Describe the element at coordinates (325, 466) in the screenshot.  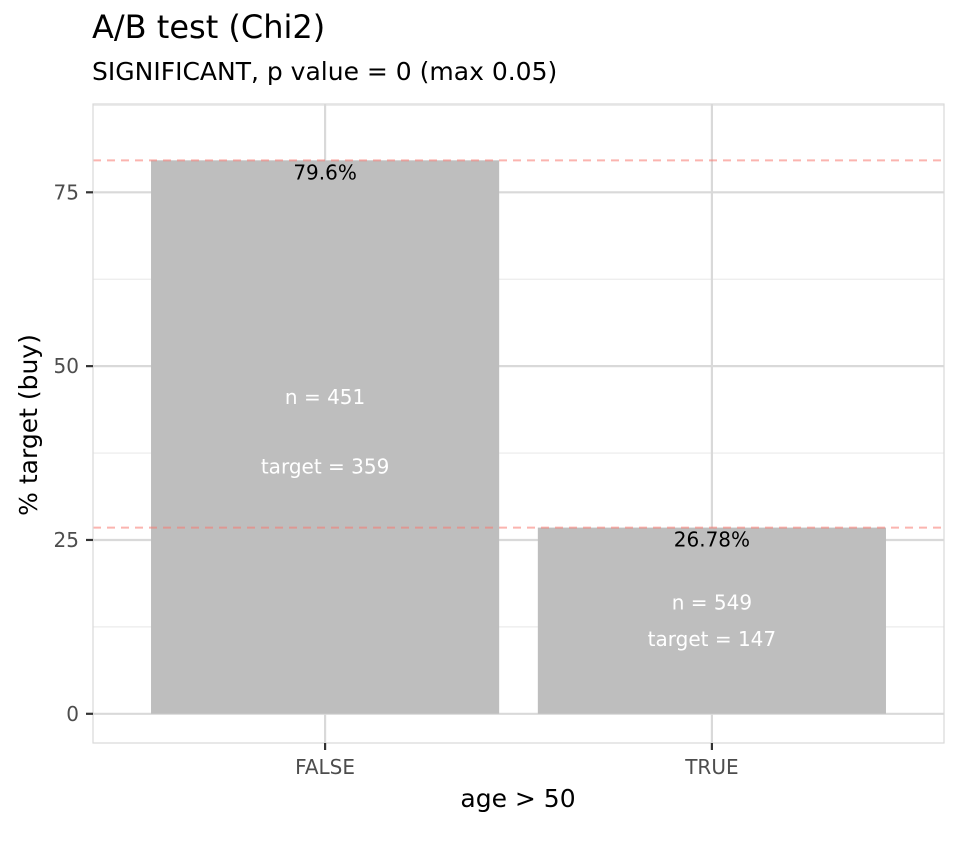
I see `target-label: target = 359` at that location.